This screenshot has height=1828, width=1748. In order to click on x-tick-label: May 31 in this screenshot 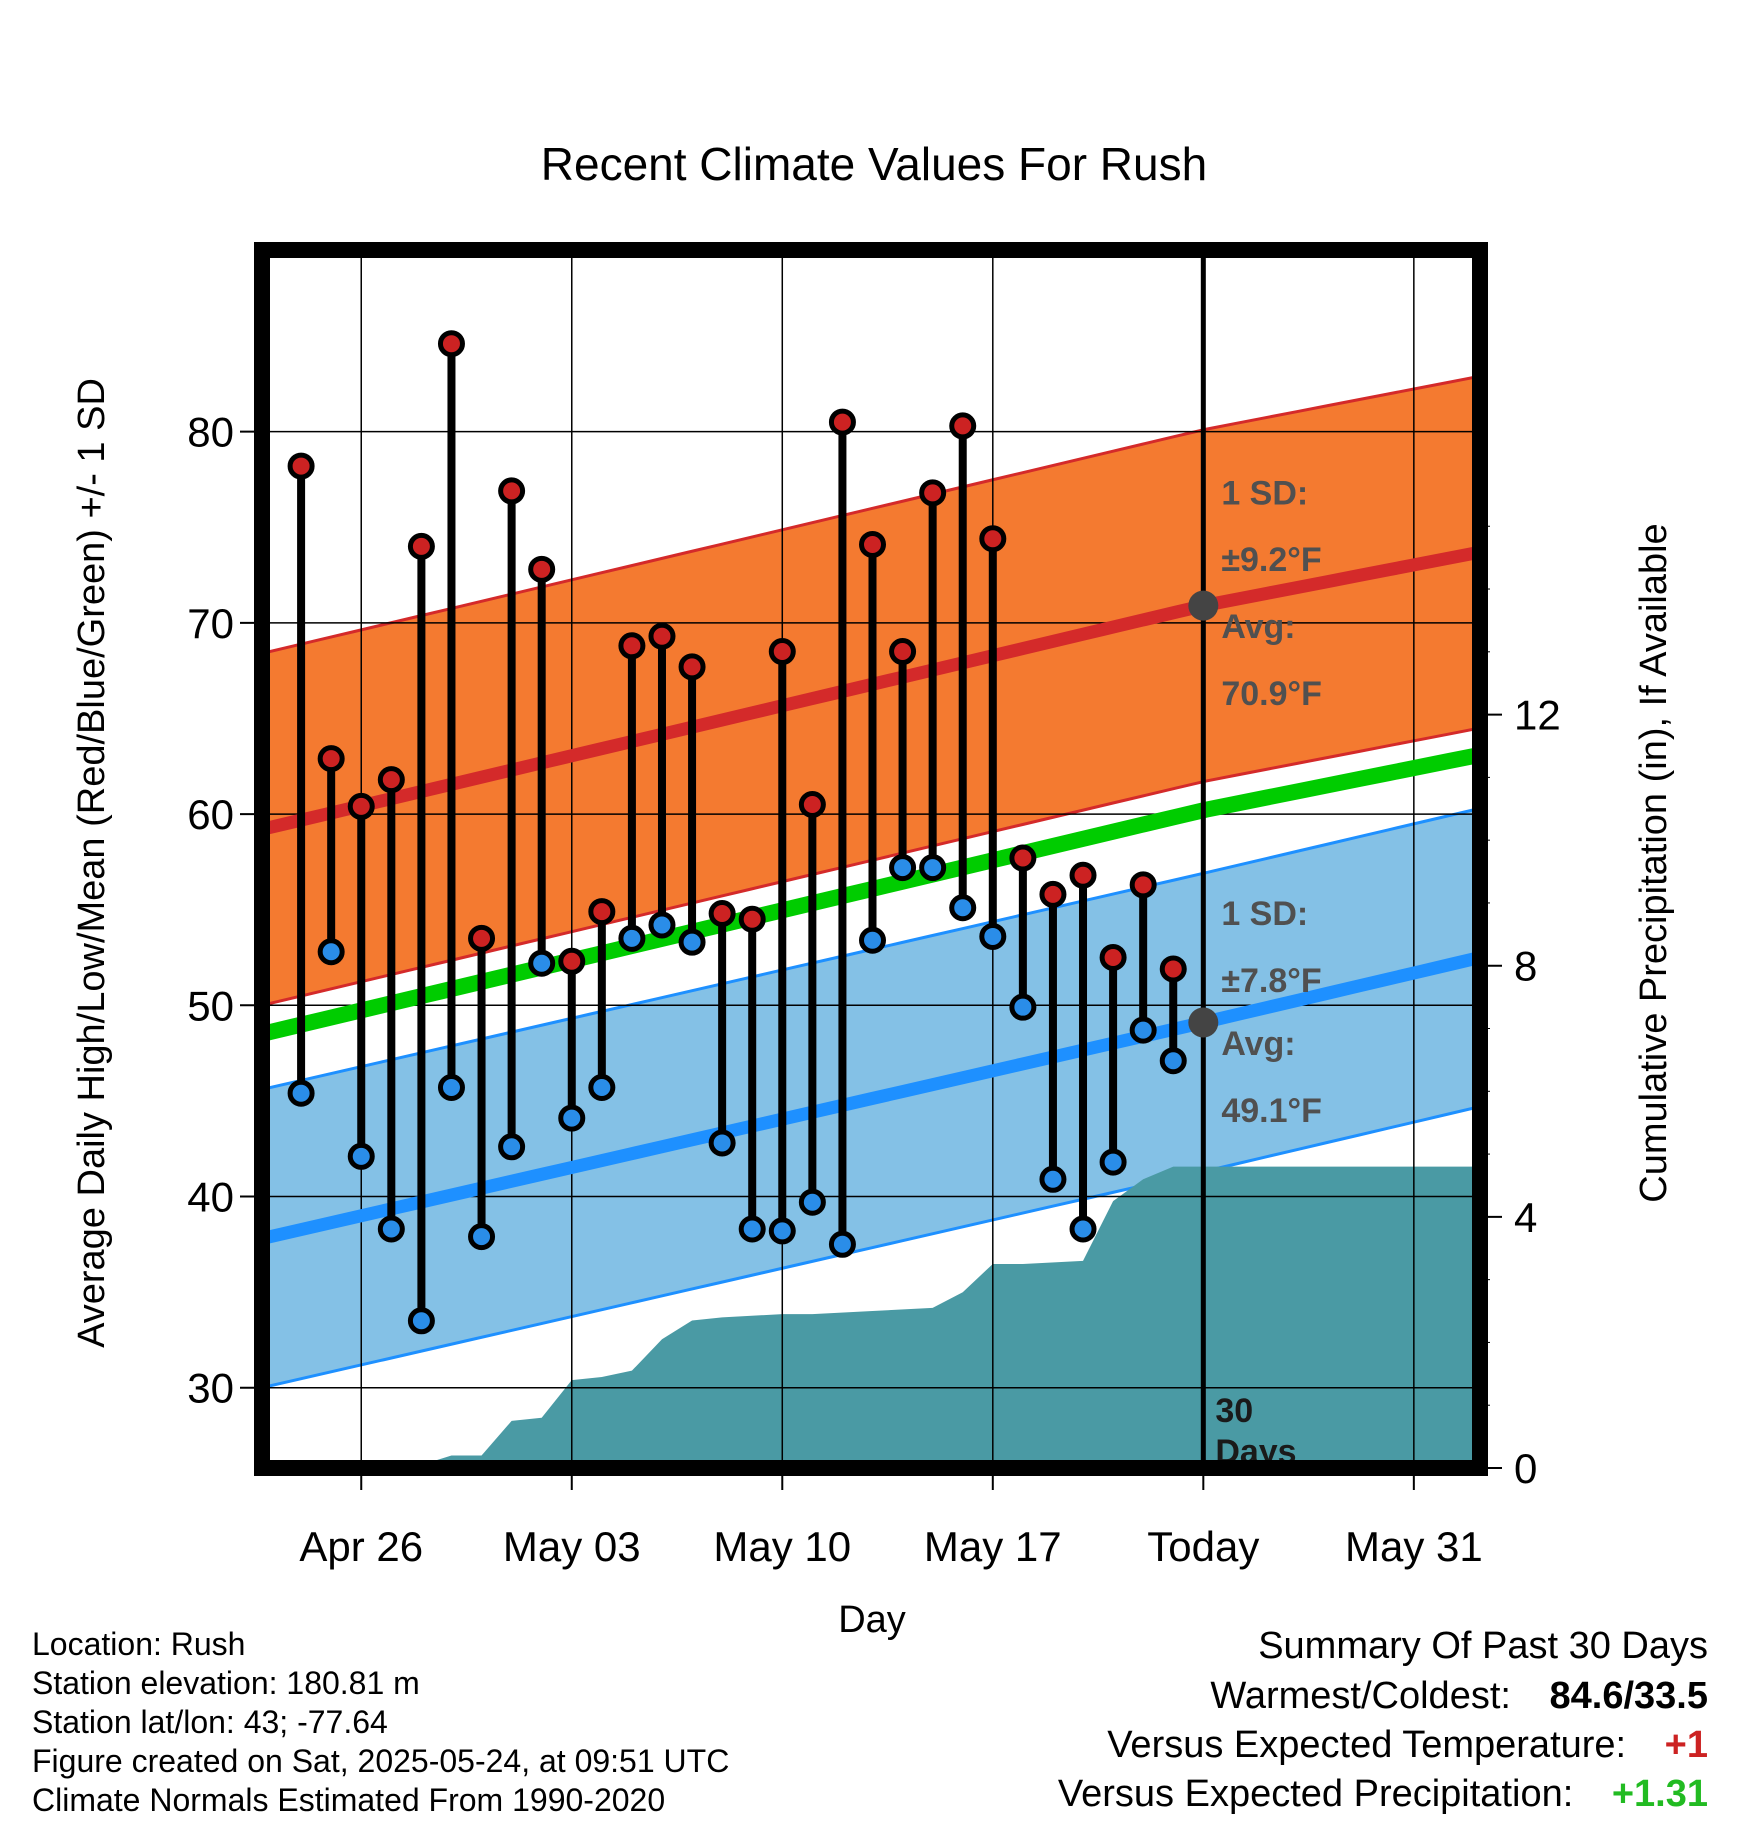, I will do `click(1414, 1546)`.